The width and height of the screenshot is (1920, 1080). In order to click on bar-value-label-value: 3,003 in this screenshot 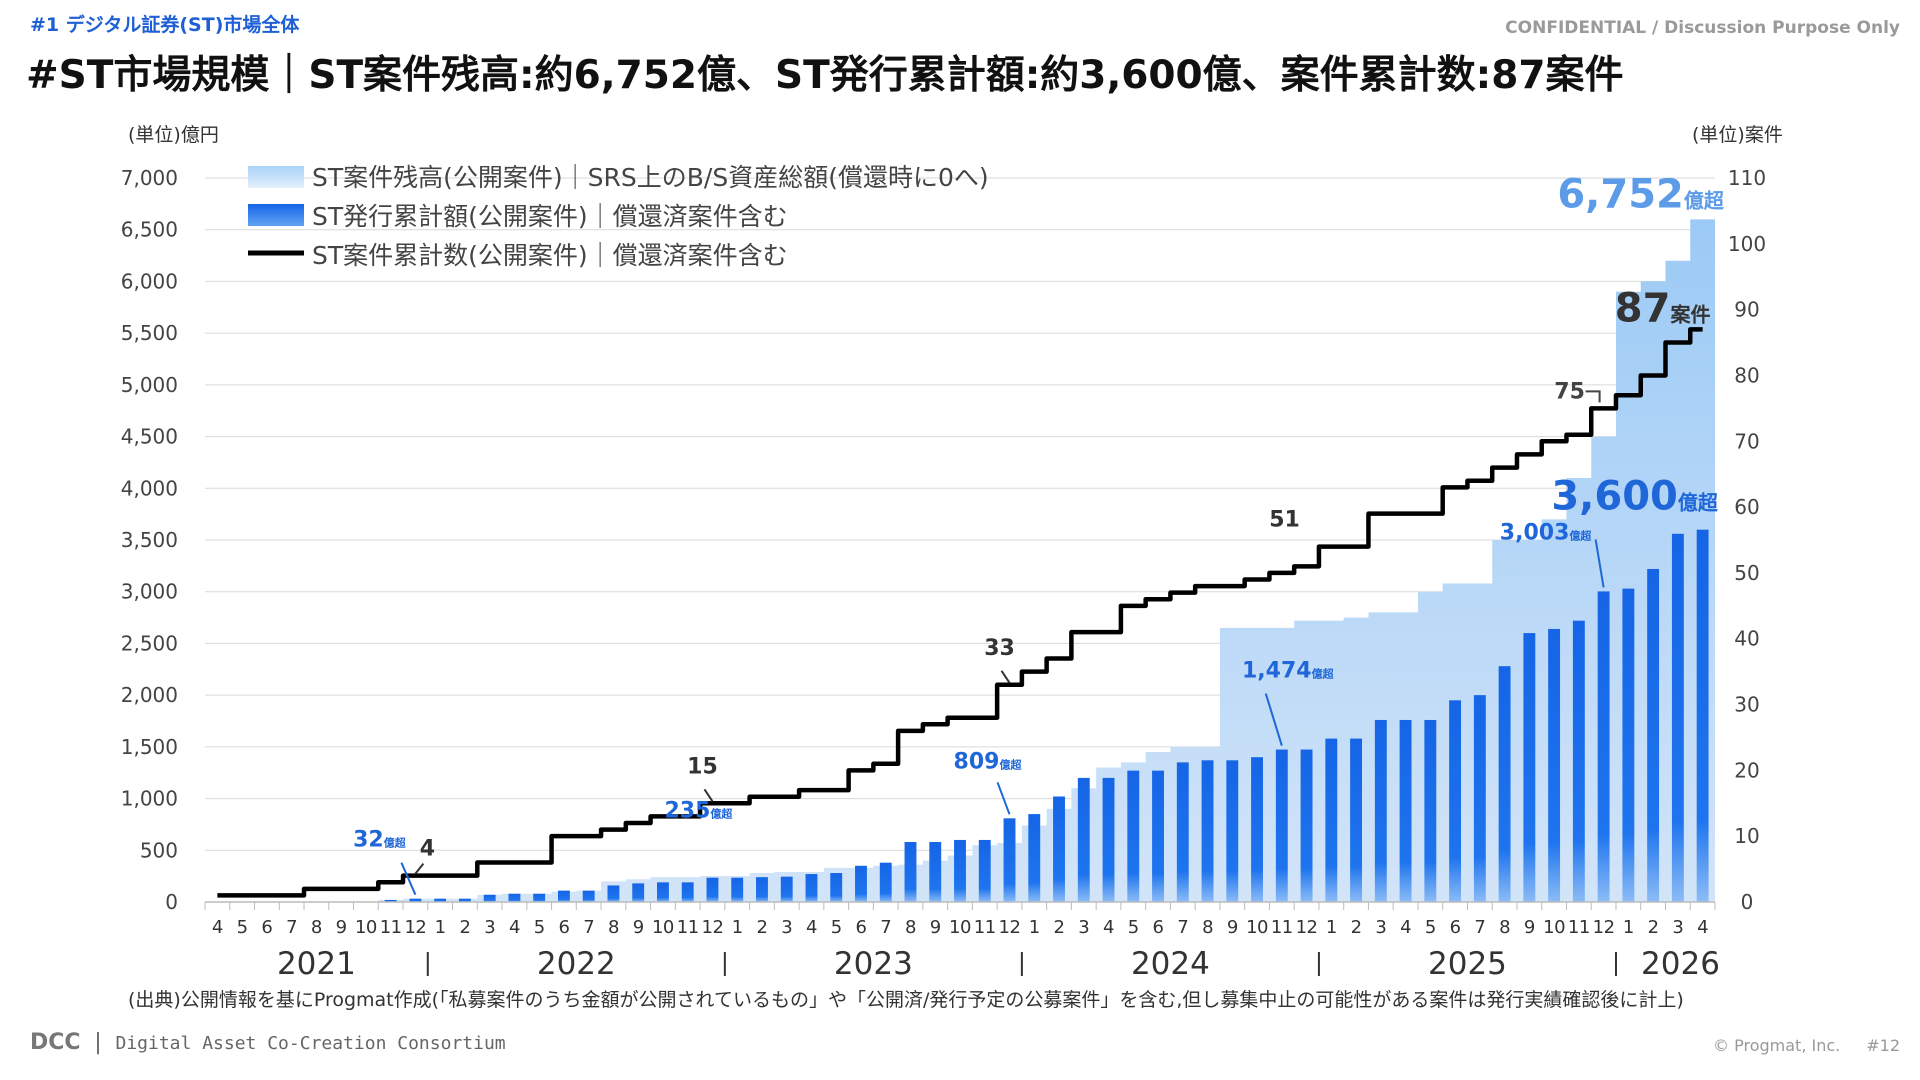, I will do `click(1535, 532)`.